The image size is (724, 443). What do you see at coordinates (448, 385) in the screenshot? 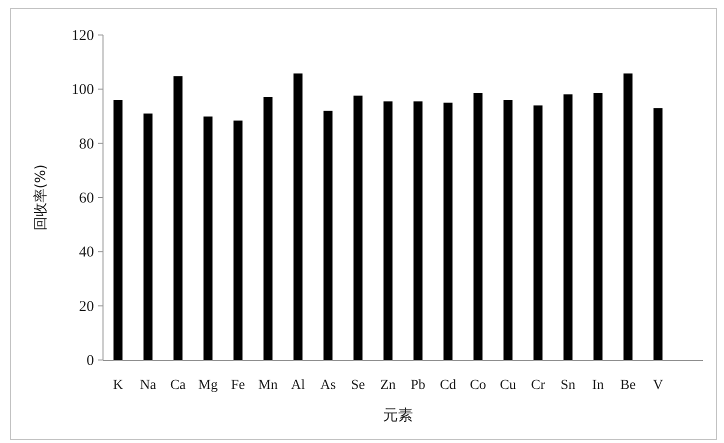
I see `x-tick-label: Cd` at bounding box center [448, 385].